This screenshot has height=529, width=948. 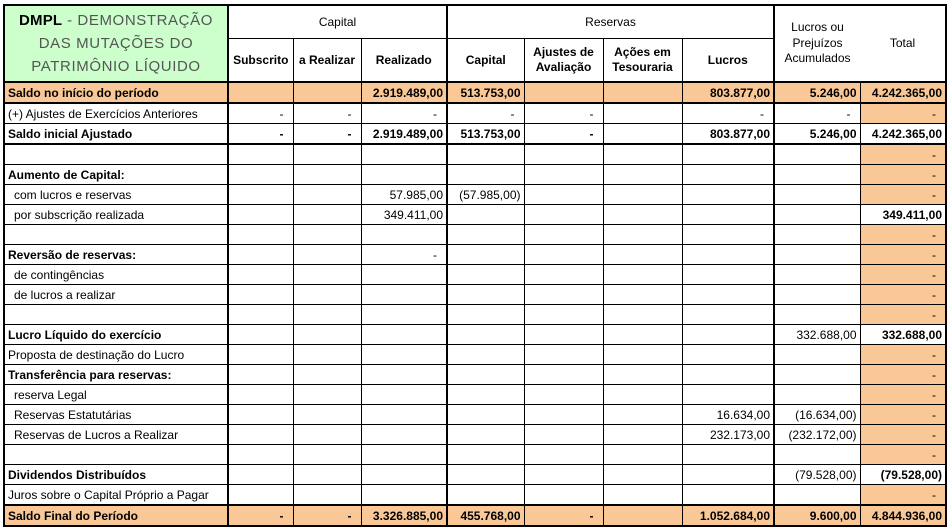 I want to click on row-label: Juros sobre o Capital Próprio a Pagar, so click(x=116, y=495).